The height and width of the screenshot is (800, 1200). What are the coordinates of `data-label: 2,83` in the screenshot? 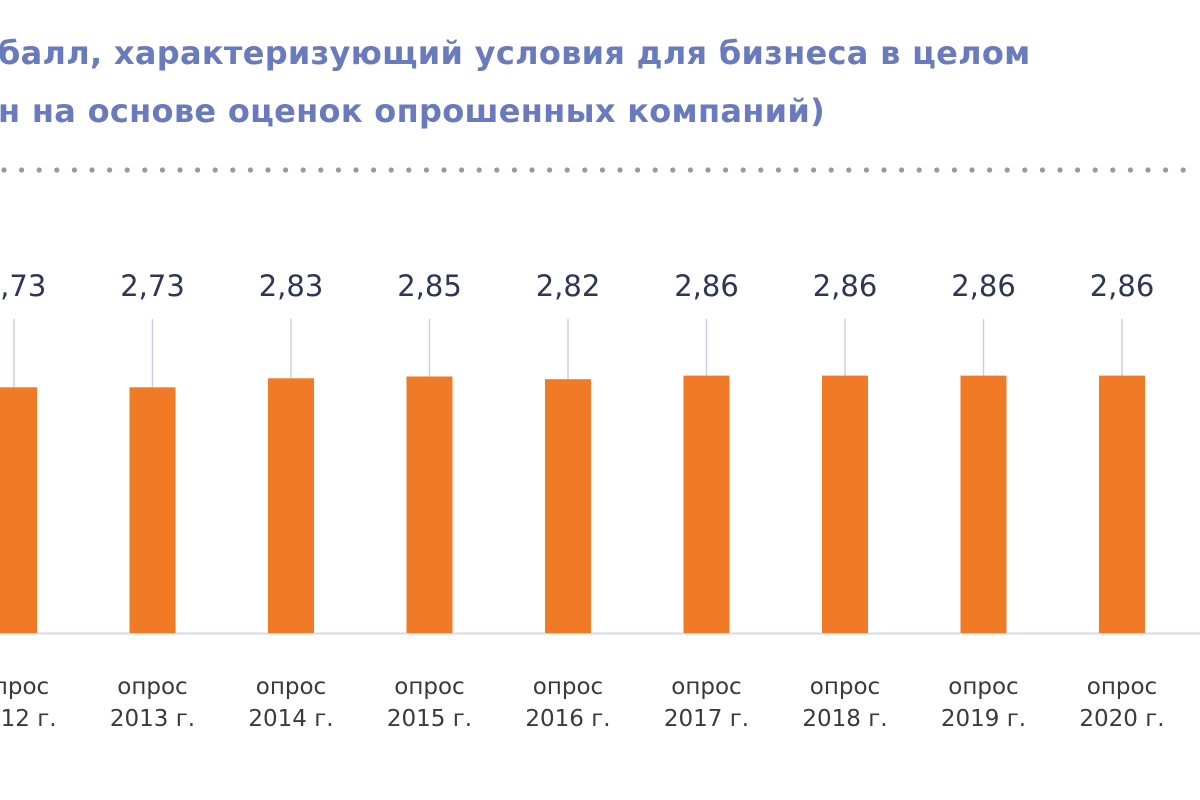 It's located at (291, 286).